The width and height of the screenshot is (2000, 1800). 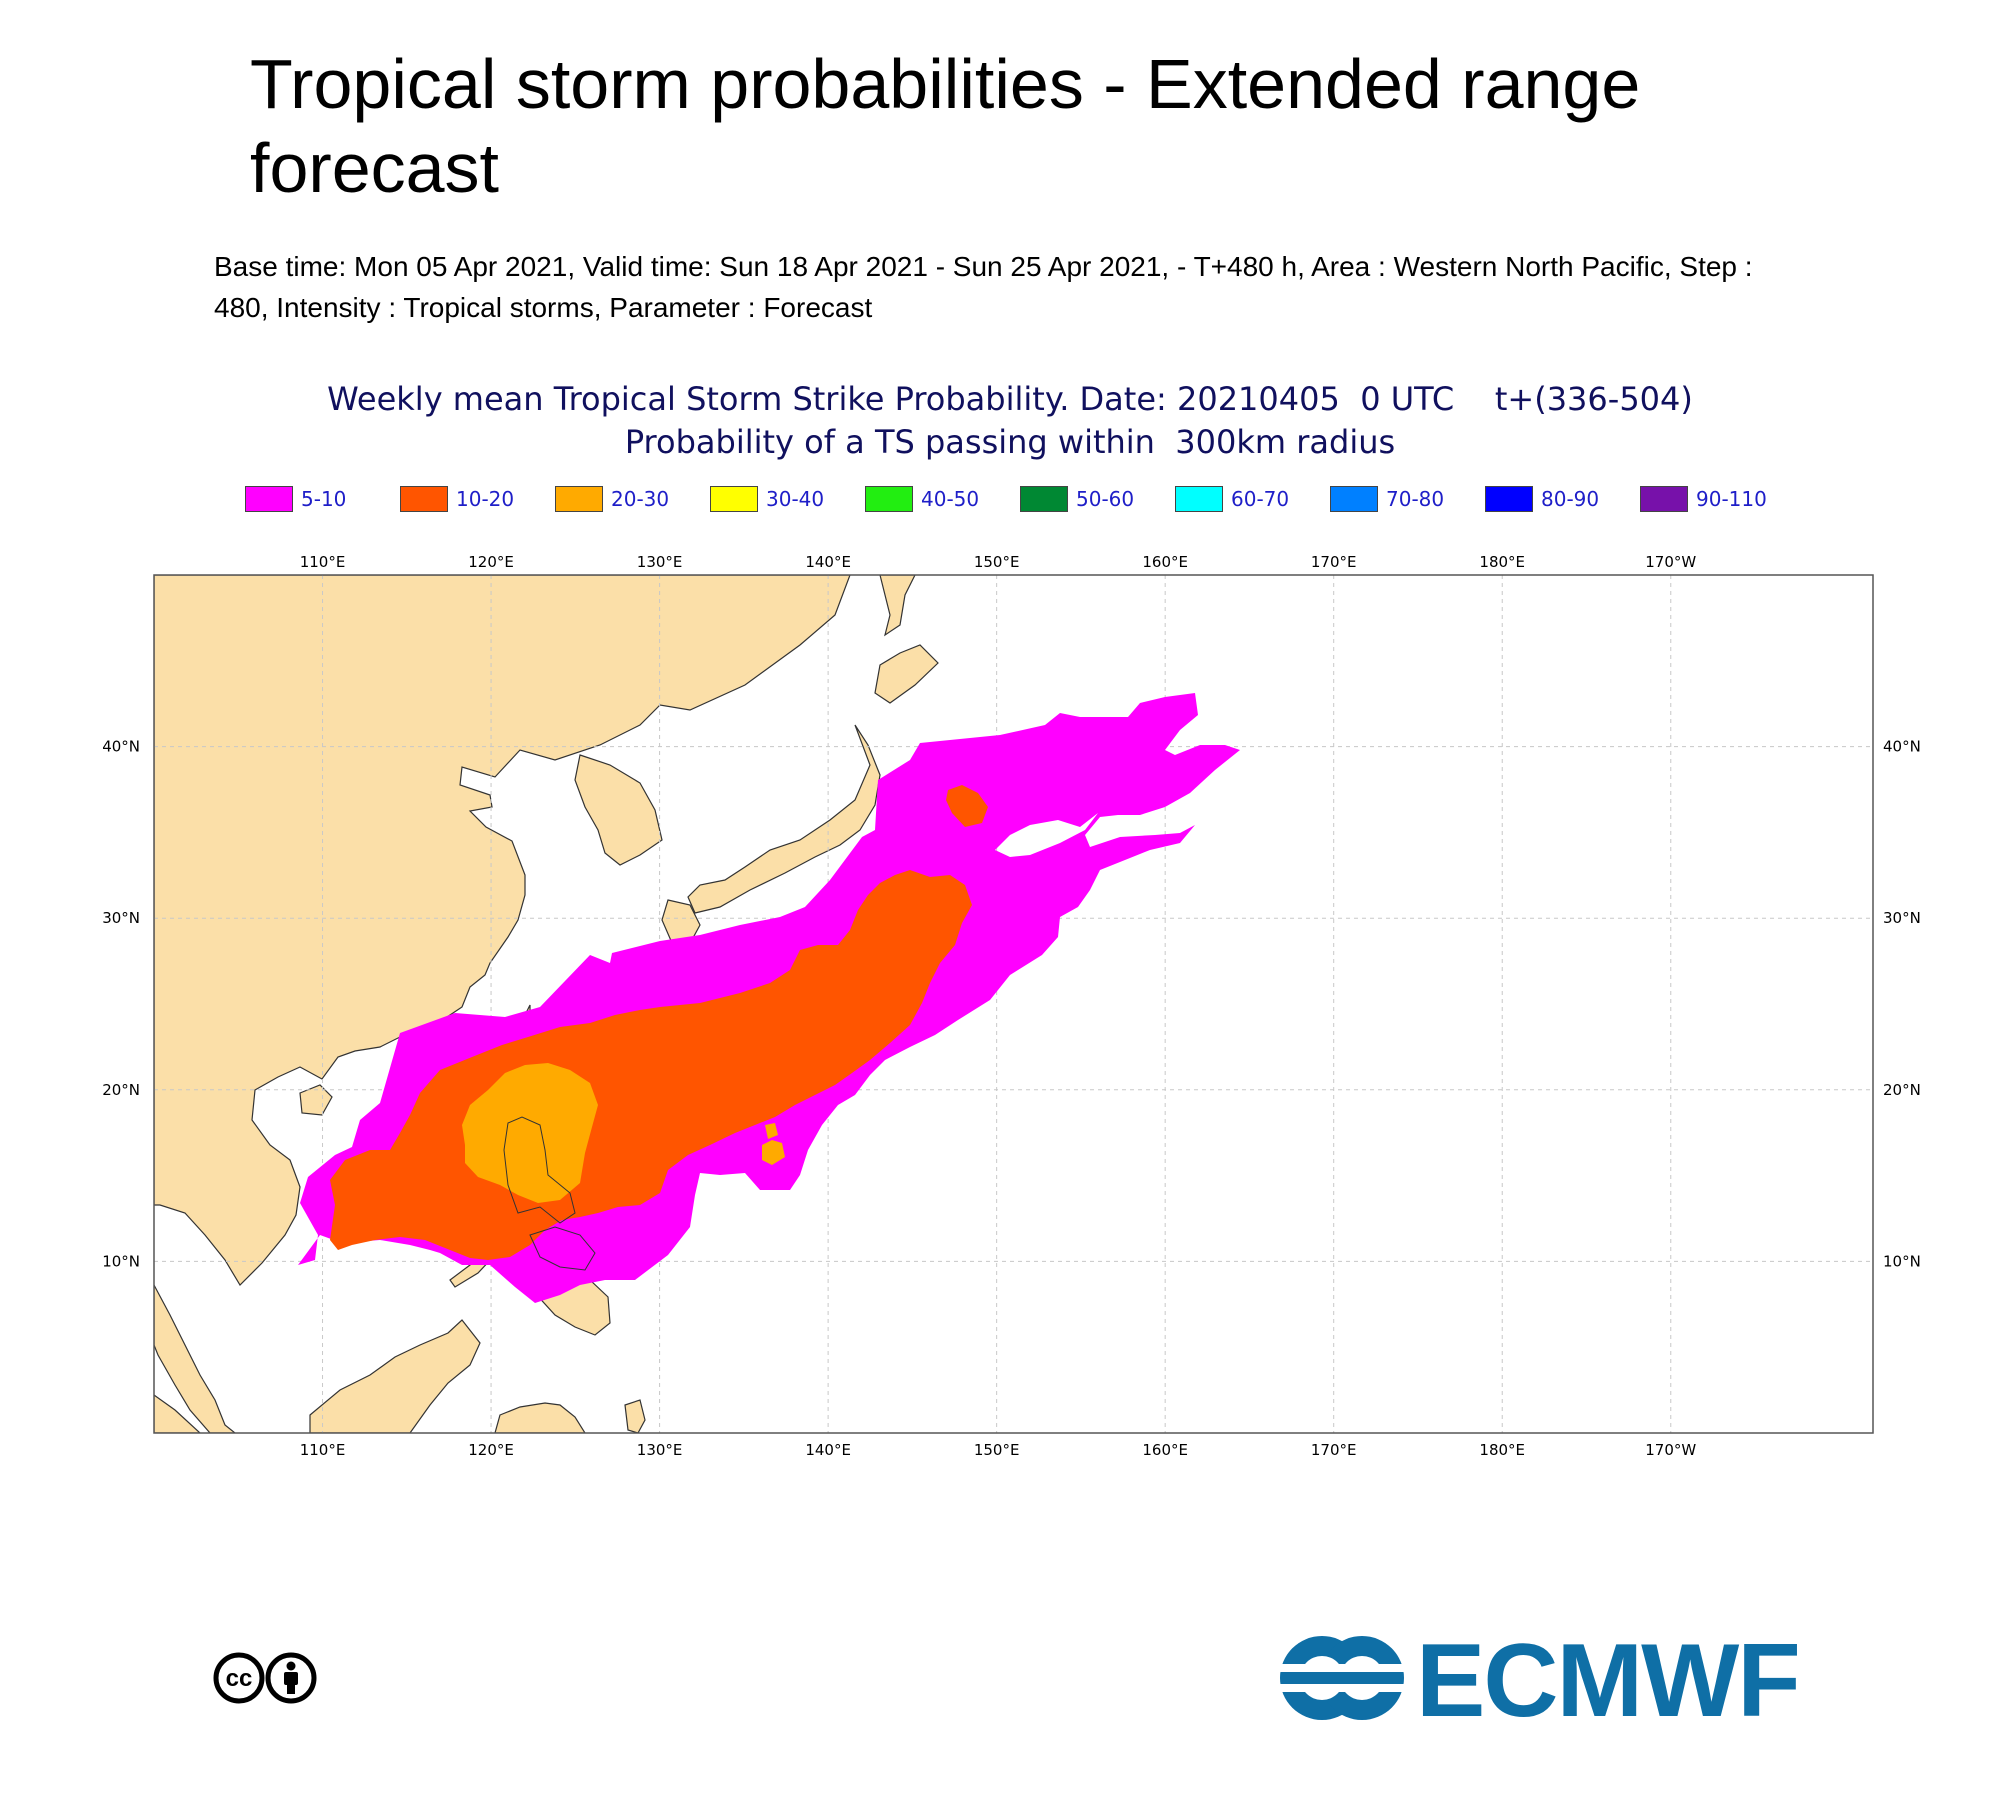 What do you see at coordinates (1502, 1450) in the screenshot?
I see `lon-label-bottom: 180°E` at bounding box center [1502, 1450].